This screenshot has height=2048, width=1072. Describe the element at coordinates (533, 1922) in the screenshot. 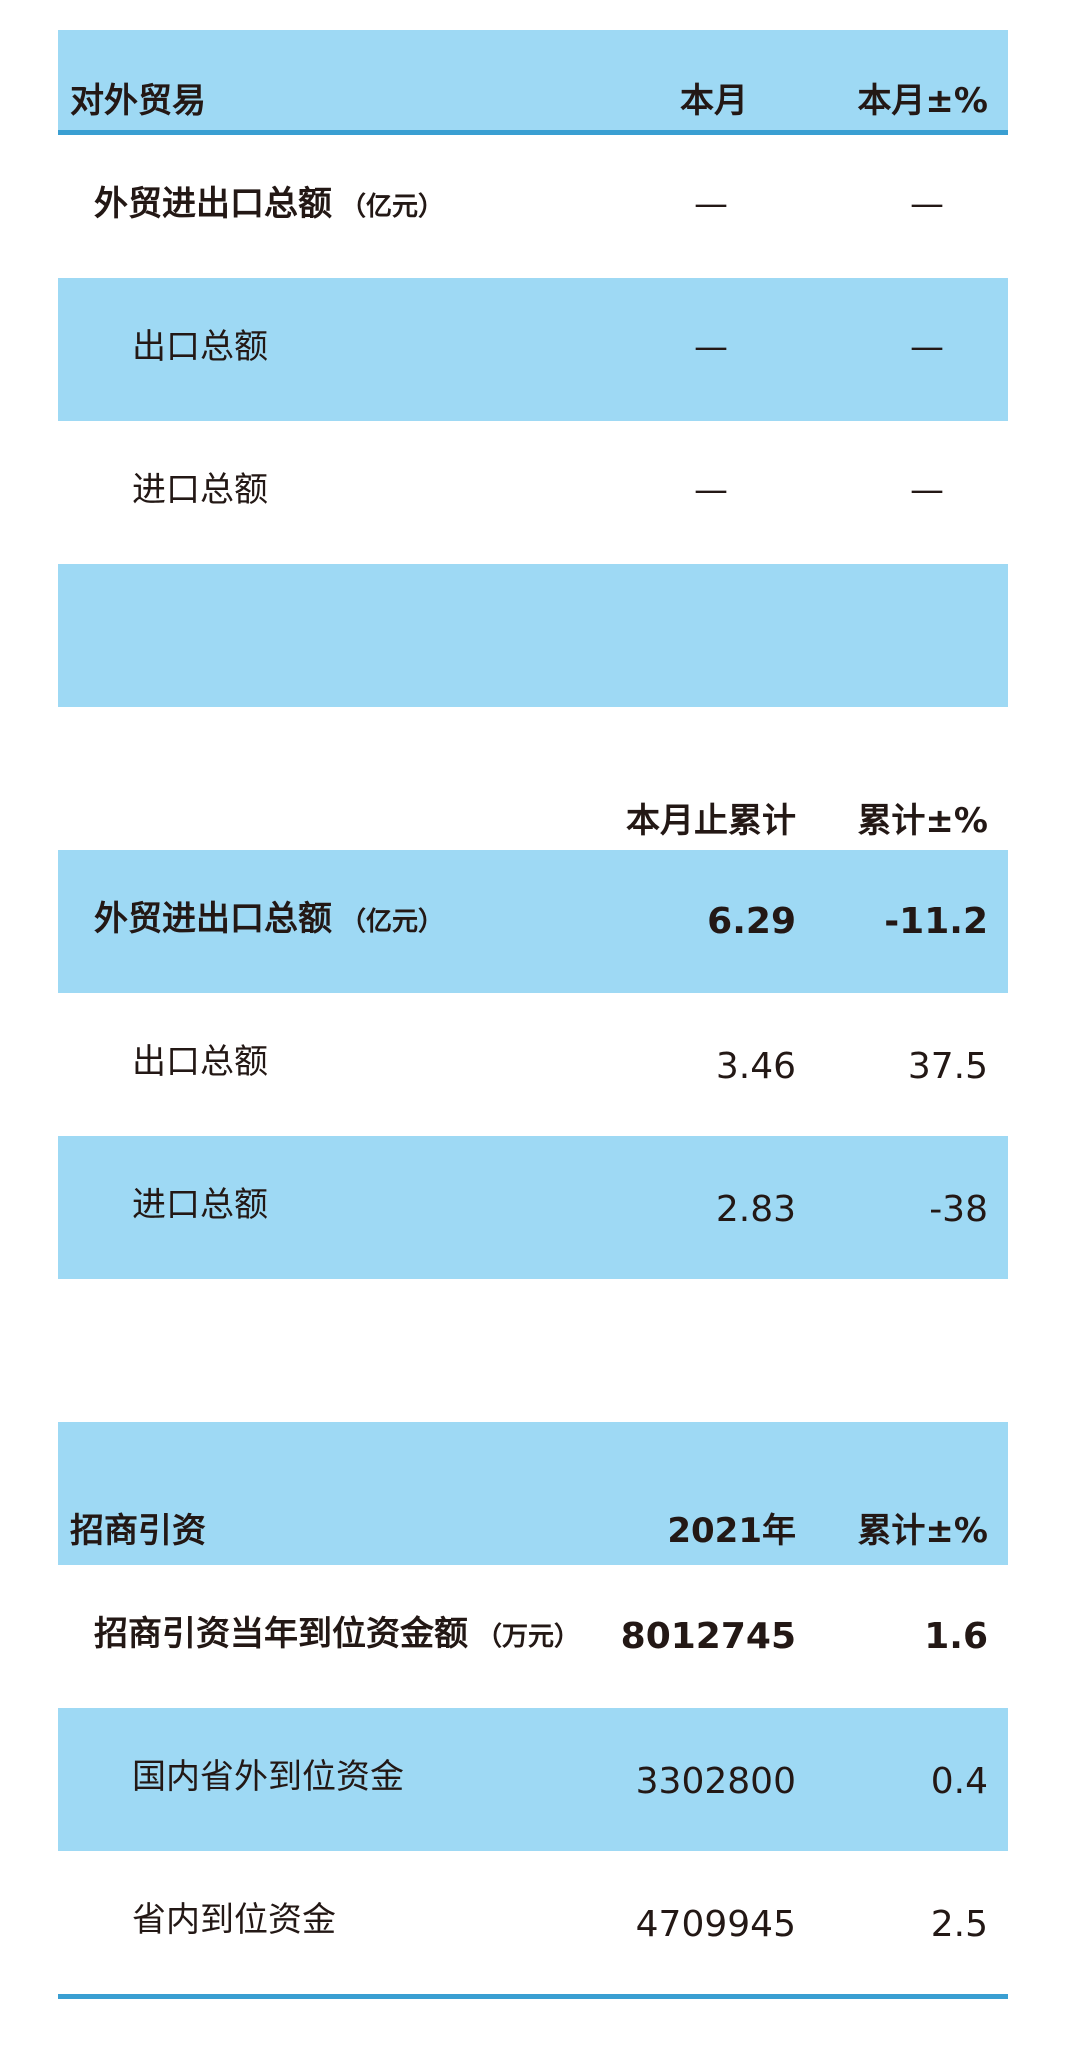

I see `table-row: 省内到位资金 4709945 2.5` at that location.